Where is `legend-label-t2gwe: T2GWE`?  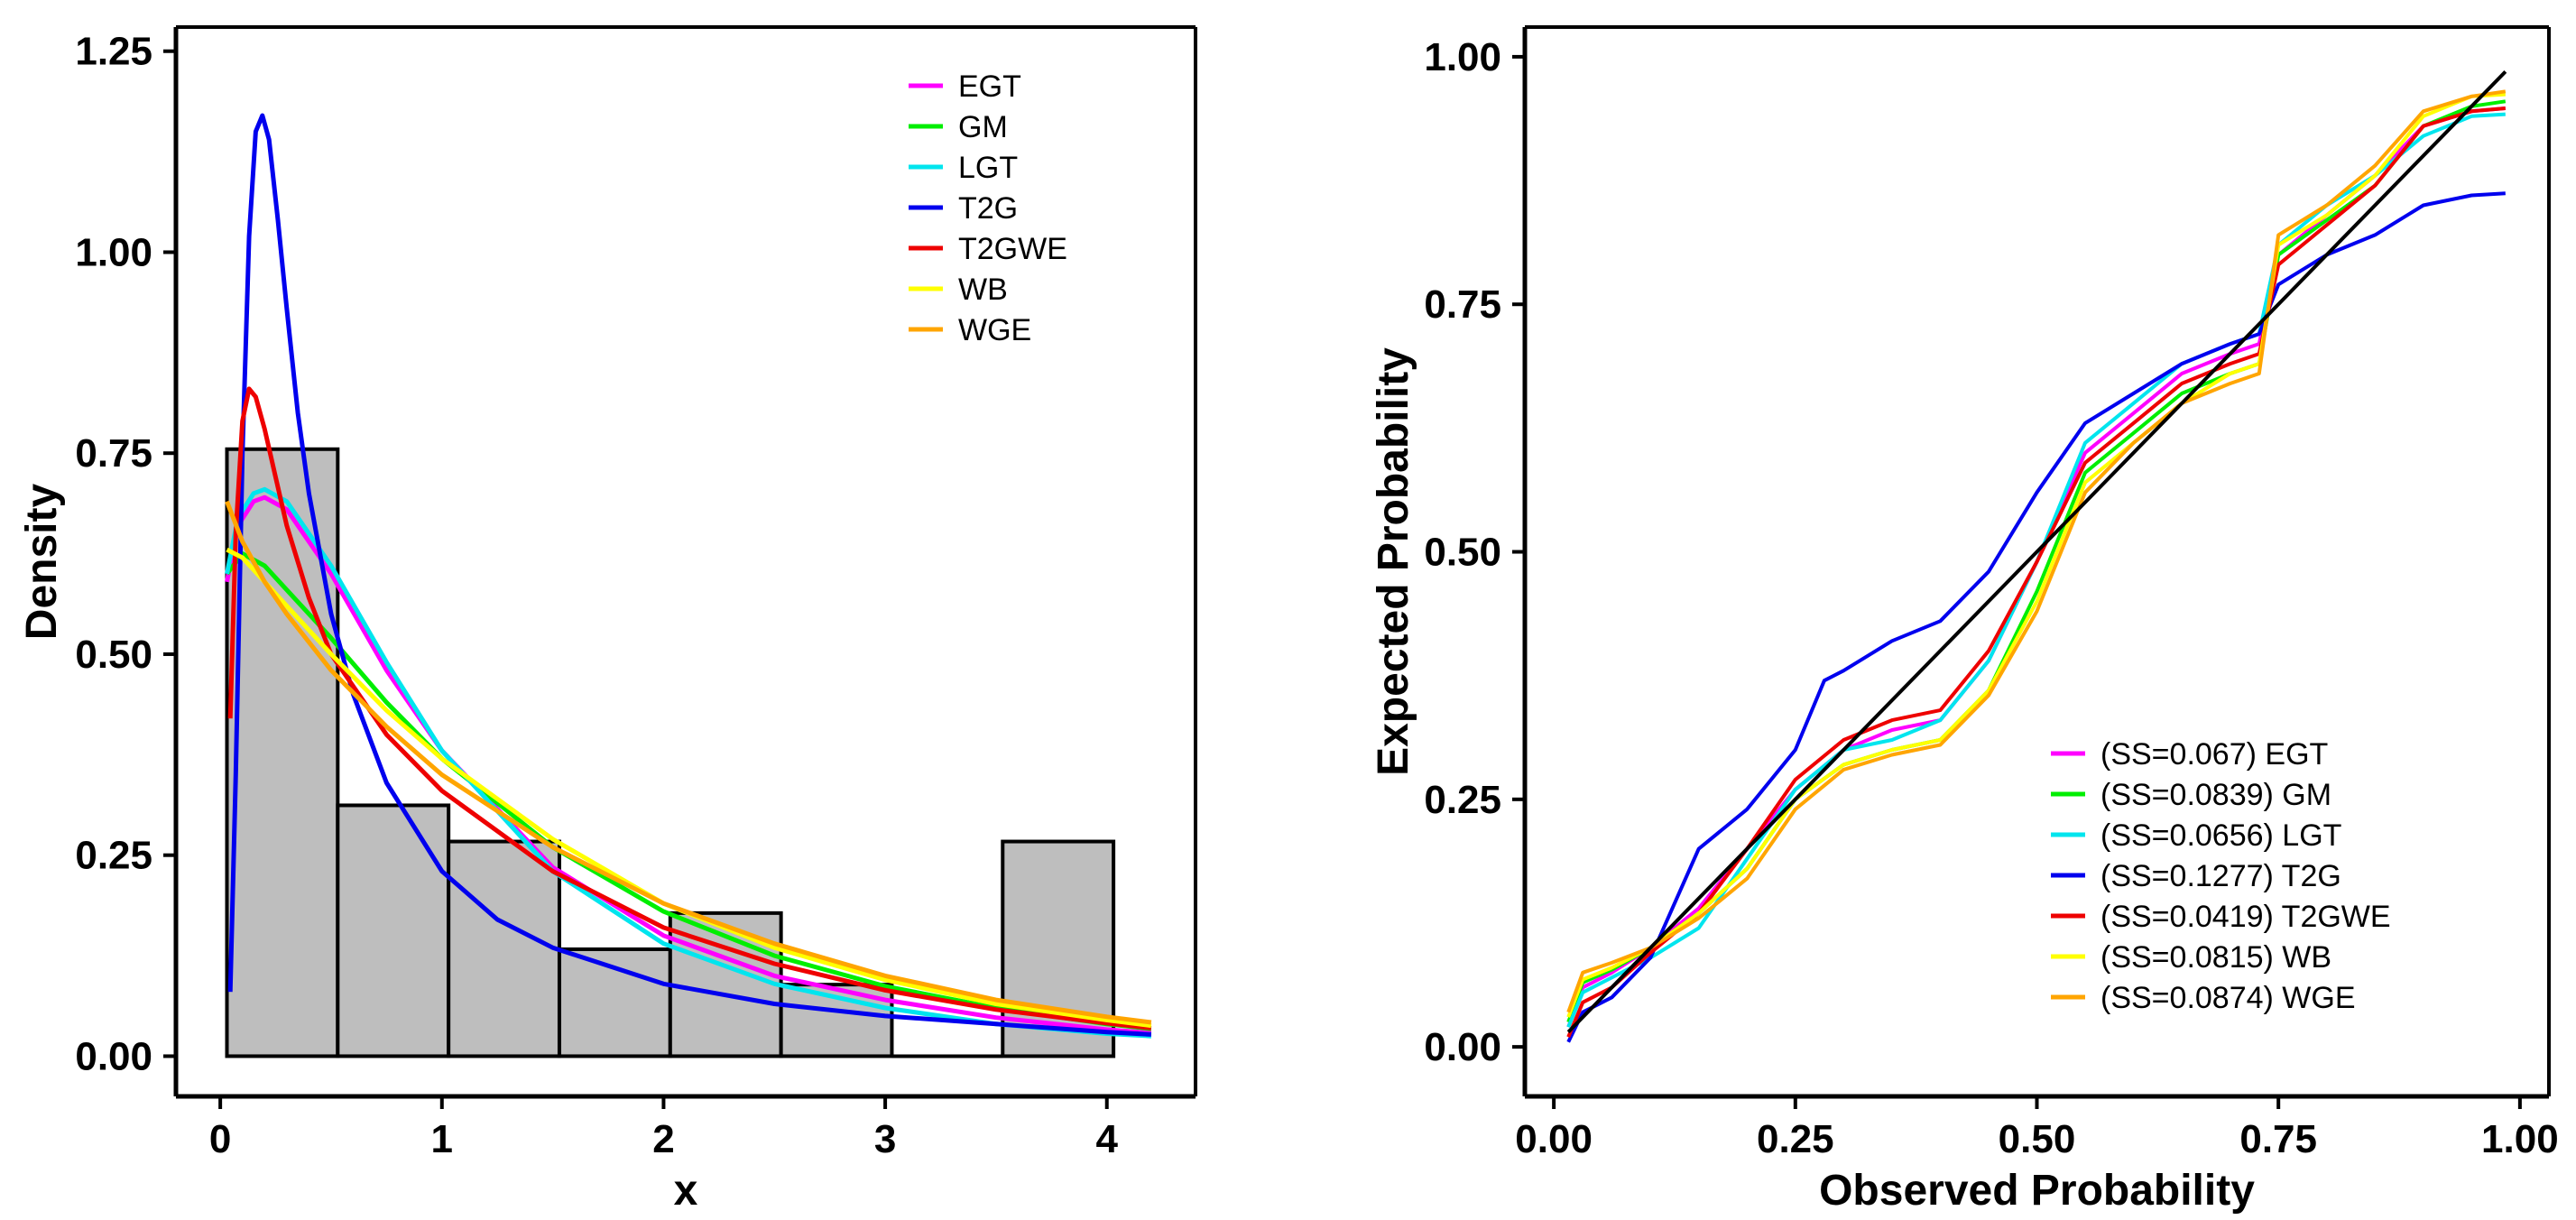
legend-label-t2gwe: T2GWE is located at coordinates (1012, 249).